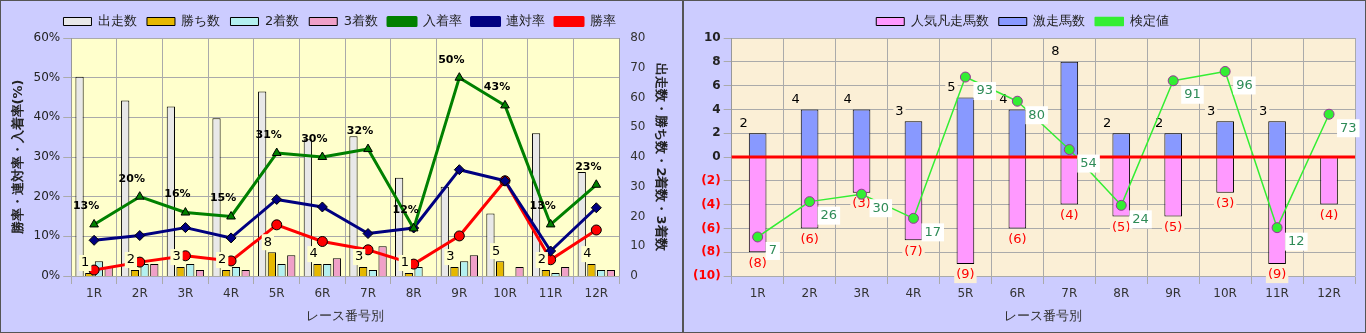 This screenshot has width=1366, height=333. Describe the element at coordinates (638, 66) in the screenshot. I see `y2-tick-label: 70` at that location.